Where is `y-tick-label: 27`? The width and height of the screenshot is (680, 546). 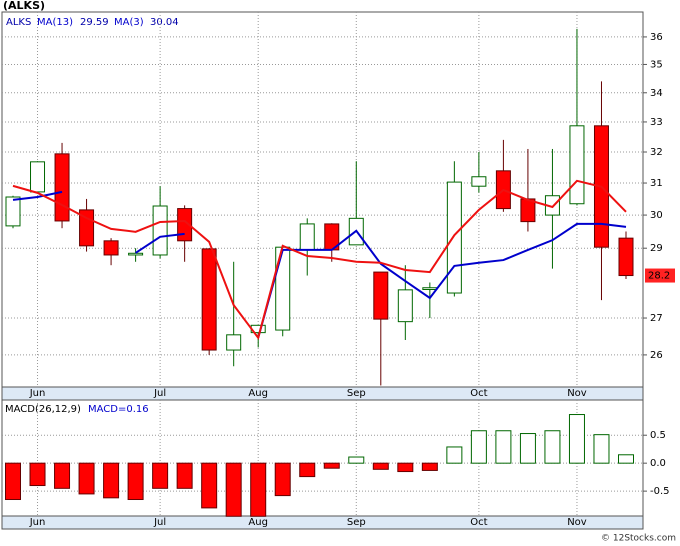
y-tick-label: 27 is located at coordinates (656, 318).